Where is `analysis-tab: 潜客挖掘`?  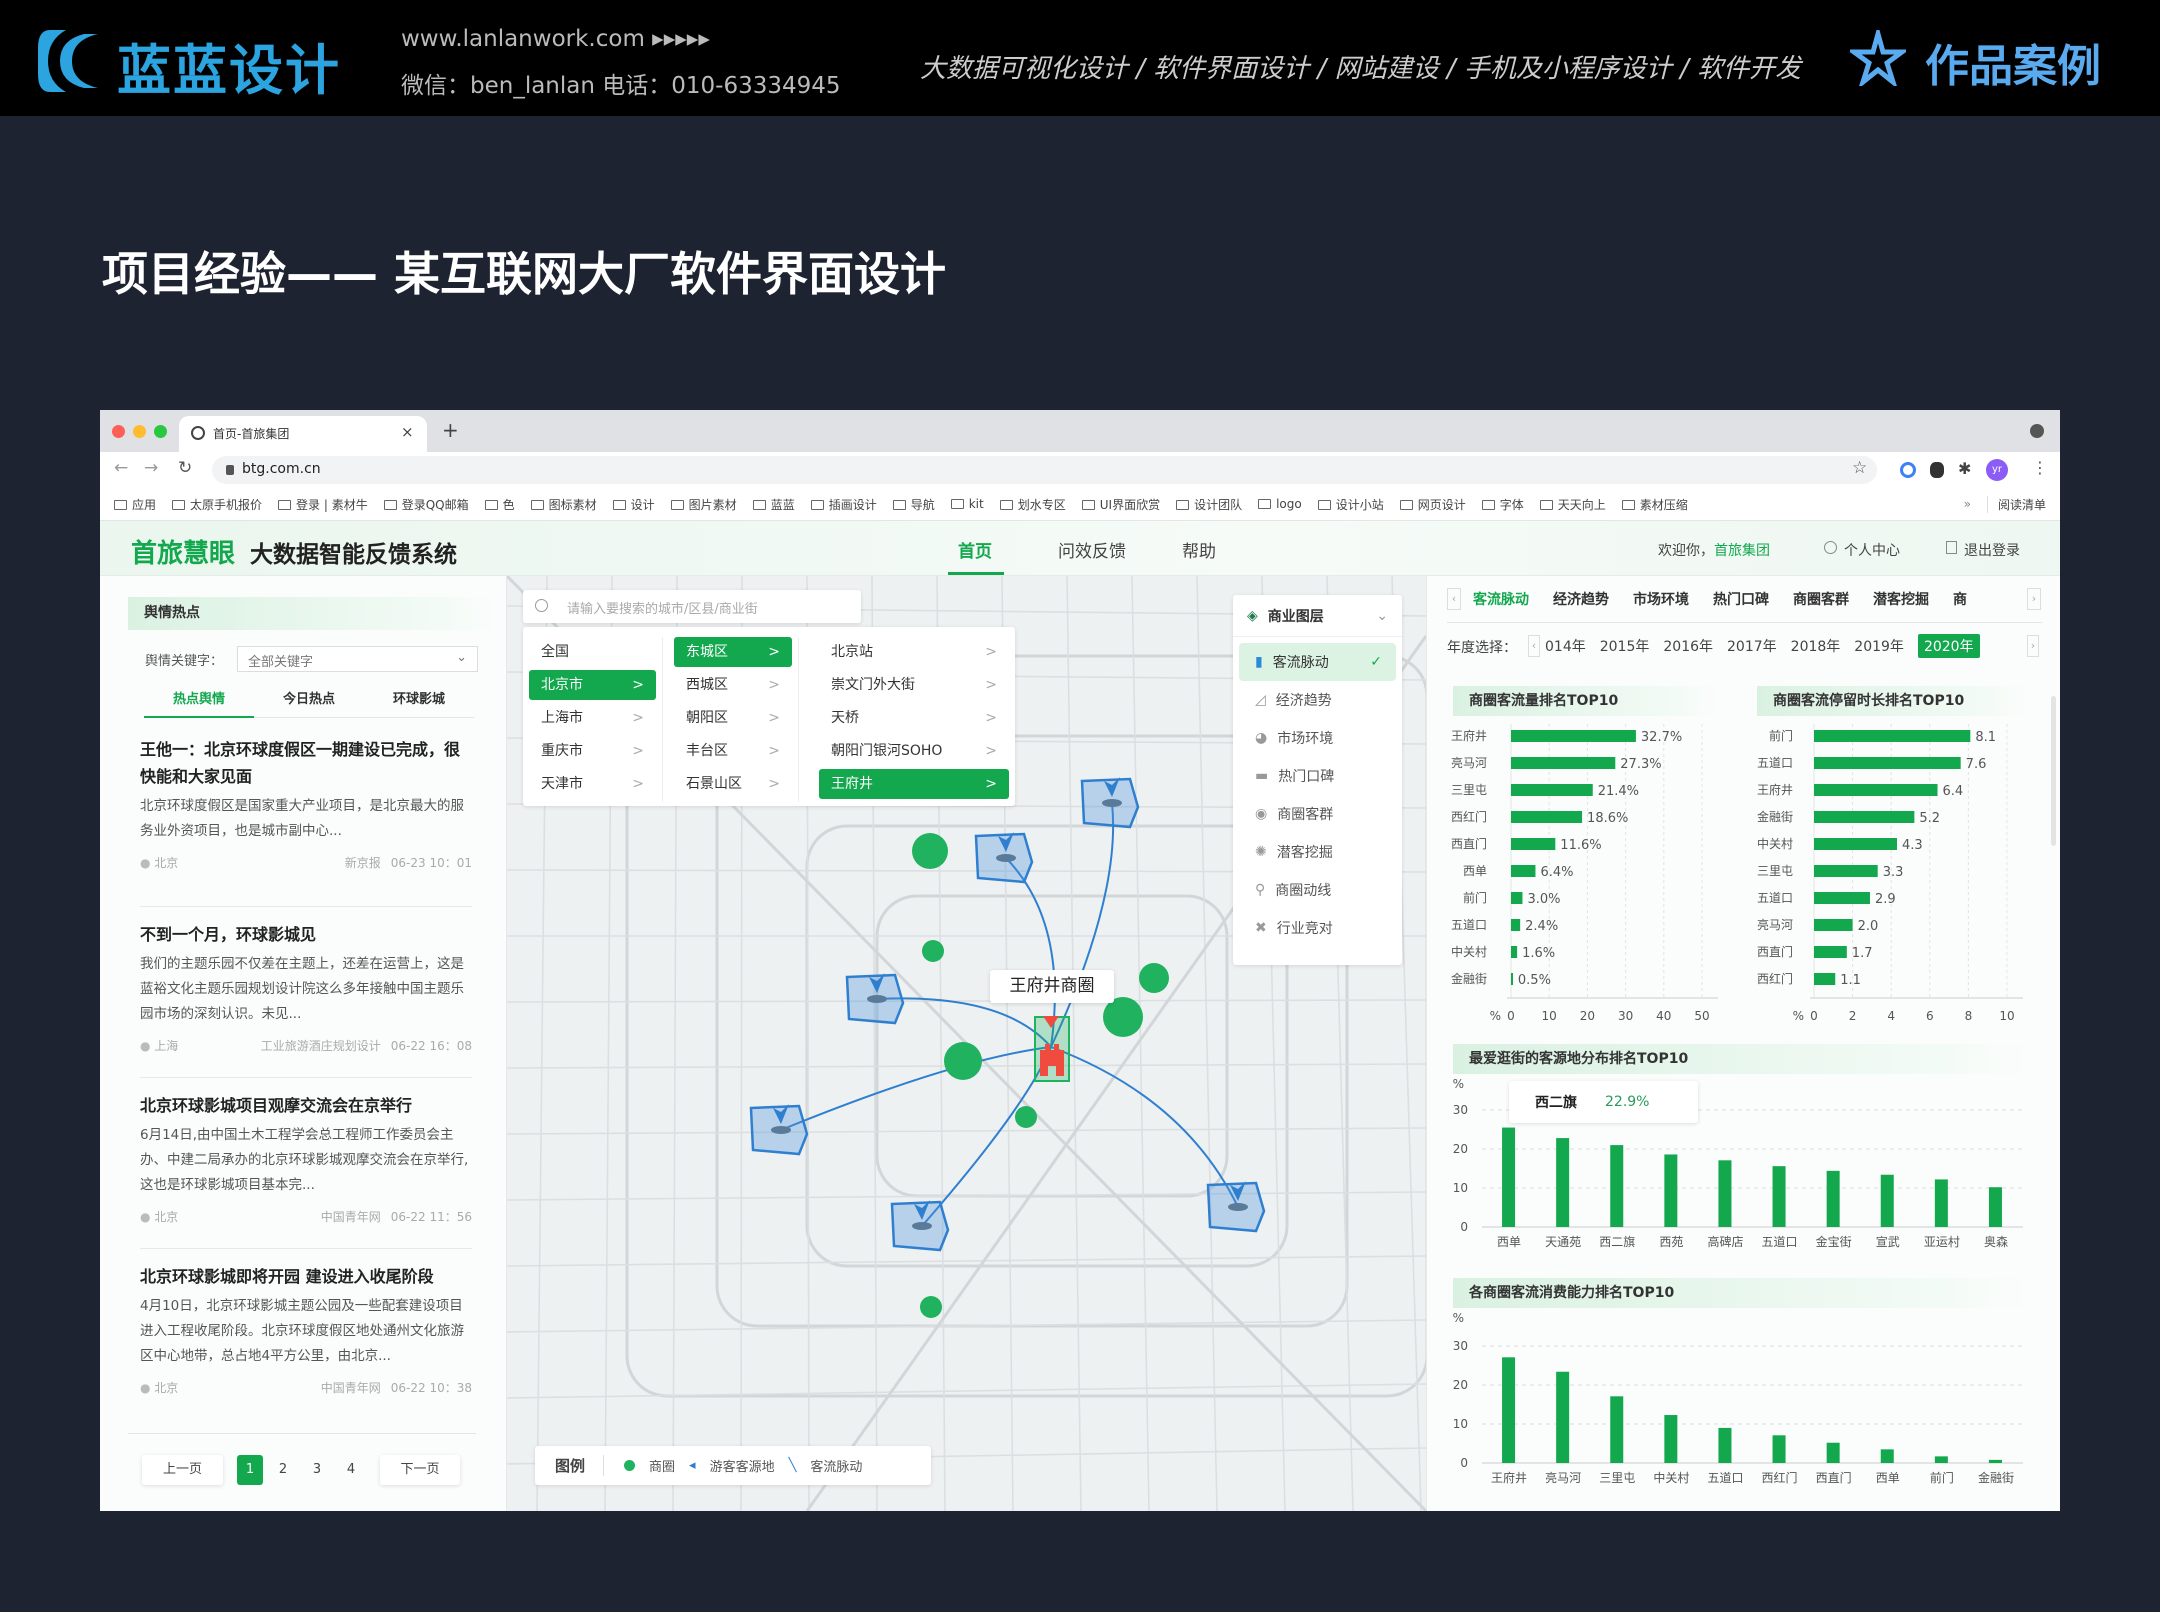
analysis-tab: 潜客挖掘 is located at coordinates (1901, 600).